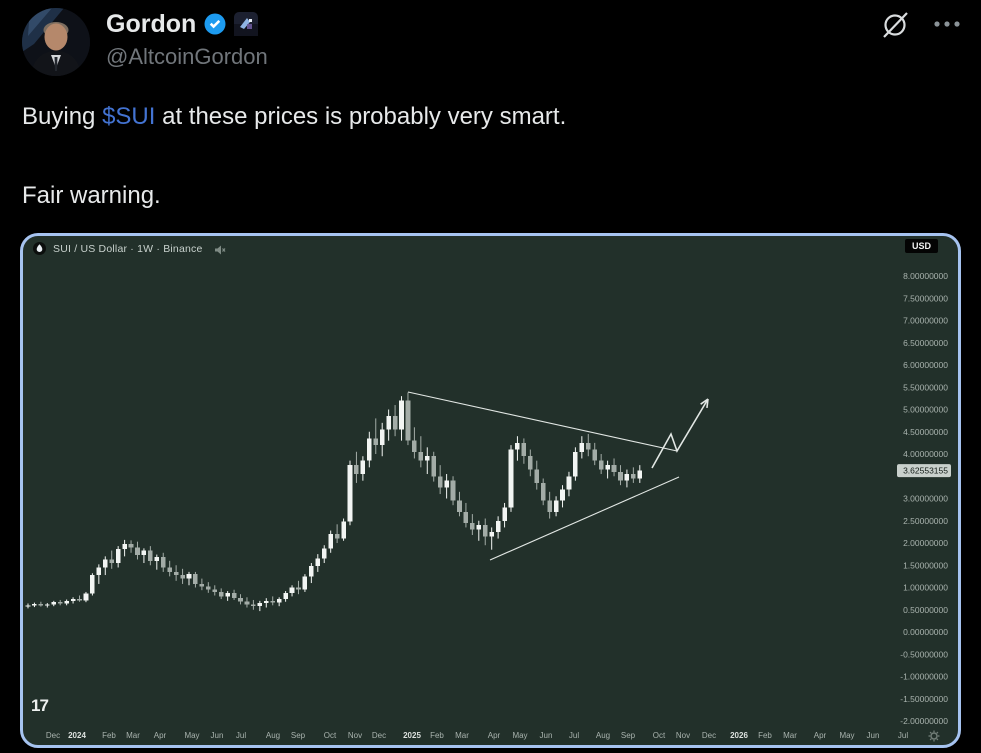 The width and height of the screenshot is (981, 753). I want to click on avatar, so click(56, 42).